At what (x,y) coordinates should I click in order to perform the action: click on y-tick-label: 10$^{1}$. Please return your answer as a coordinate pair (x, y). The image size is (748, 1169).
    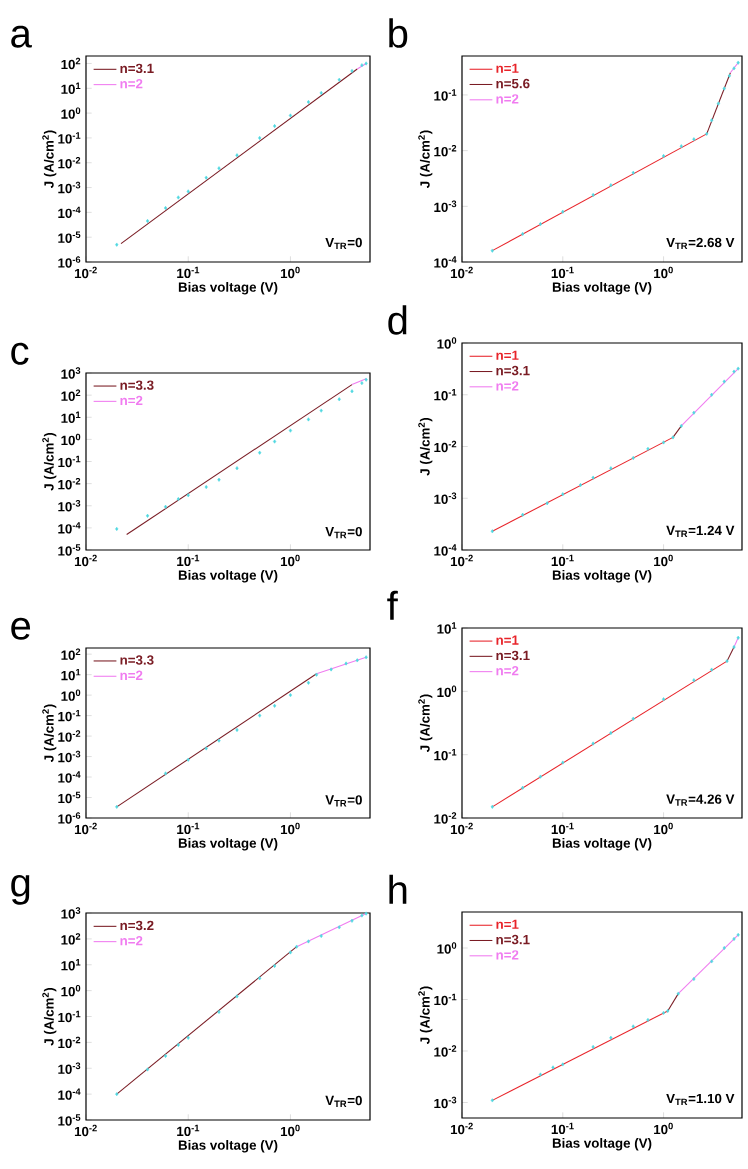
    Looking at the image, I should click on (71, 674).